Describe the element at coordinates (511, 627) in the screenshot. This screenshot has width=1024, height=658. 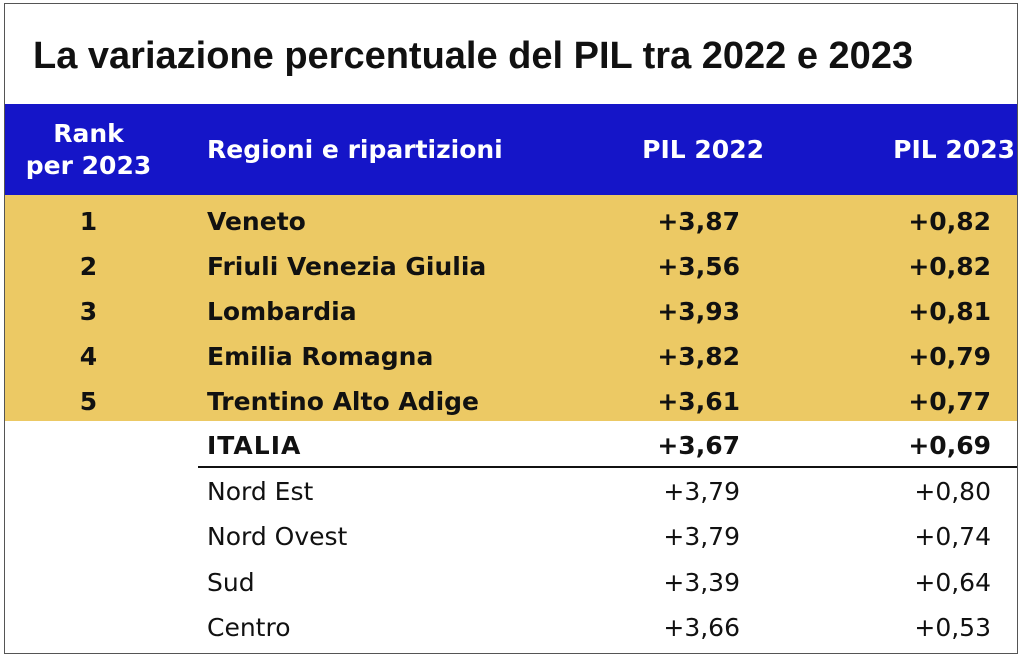
I see `table-row: Centro +3,66 +0,53` at that location.